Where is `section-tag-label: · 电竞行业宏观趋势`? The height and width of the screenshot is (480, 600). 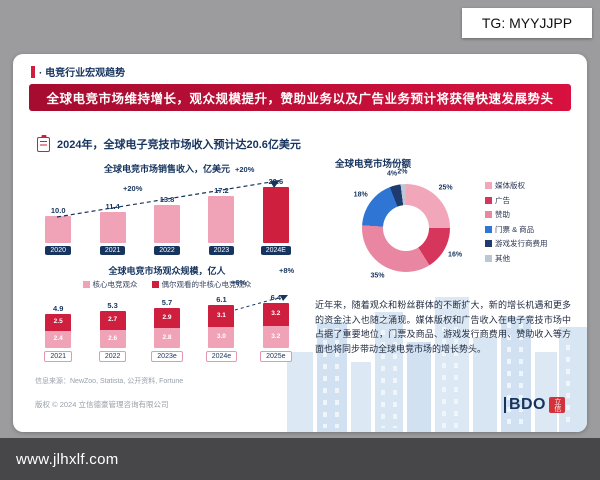
section-tag-label: · 电竞行业宏观趋势 is located at coordinates (82, 73).